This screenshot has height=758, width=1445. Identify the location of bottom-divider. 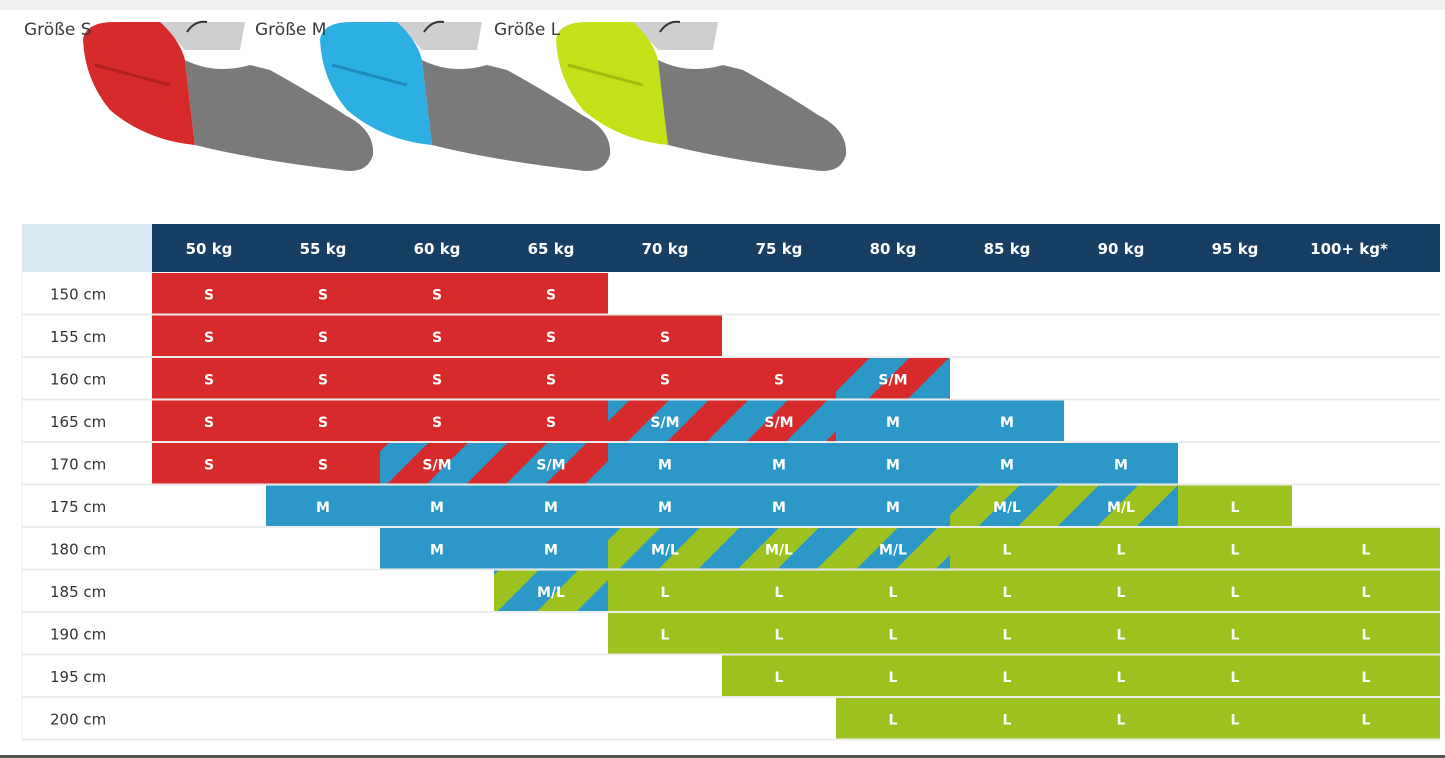
(722, 756).